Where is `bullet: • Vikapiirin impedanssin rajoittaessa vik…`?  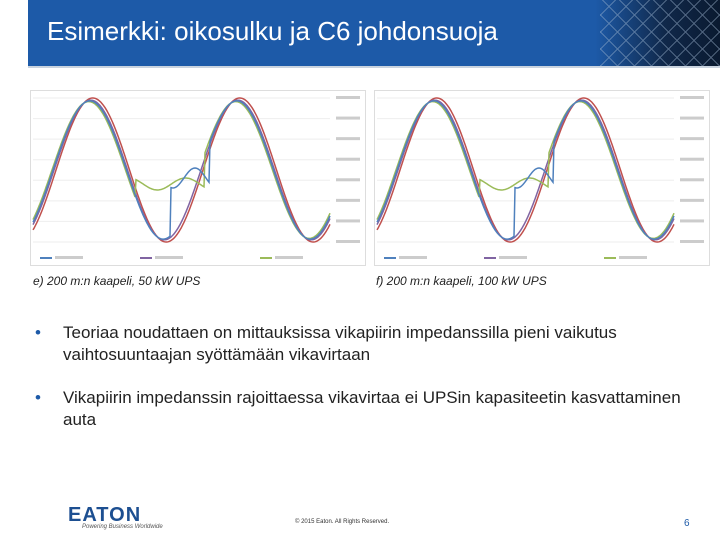 bullet: • Vikapiirin impedanssin rajoittaessa vik… is located at coordinates (360, 409).